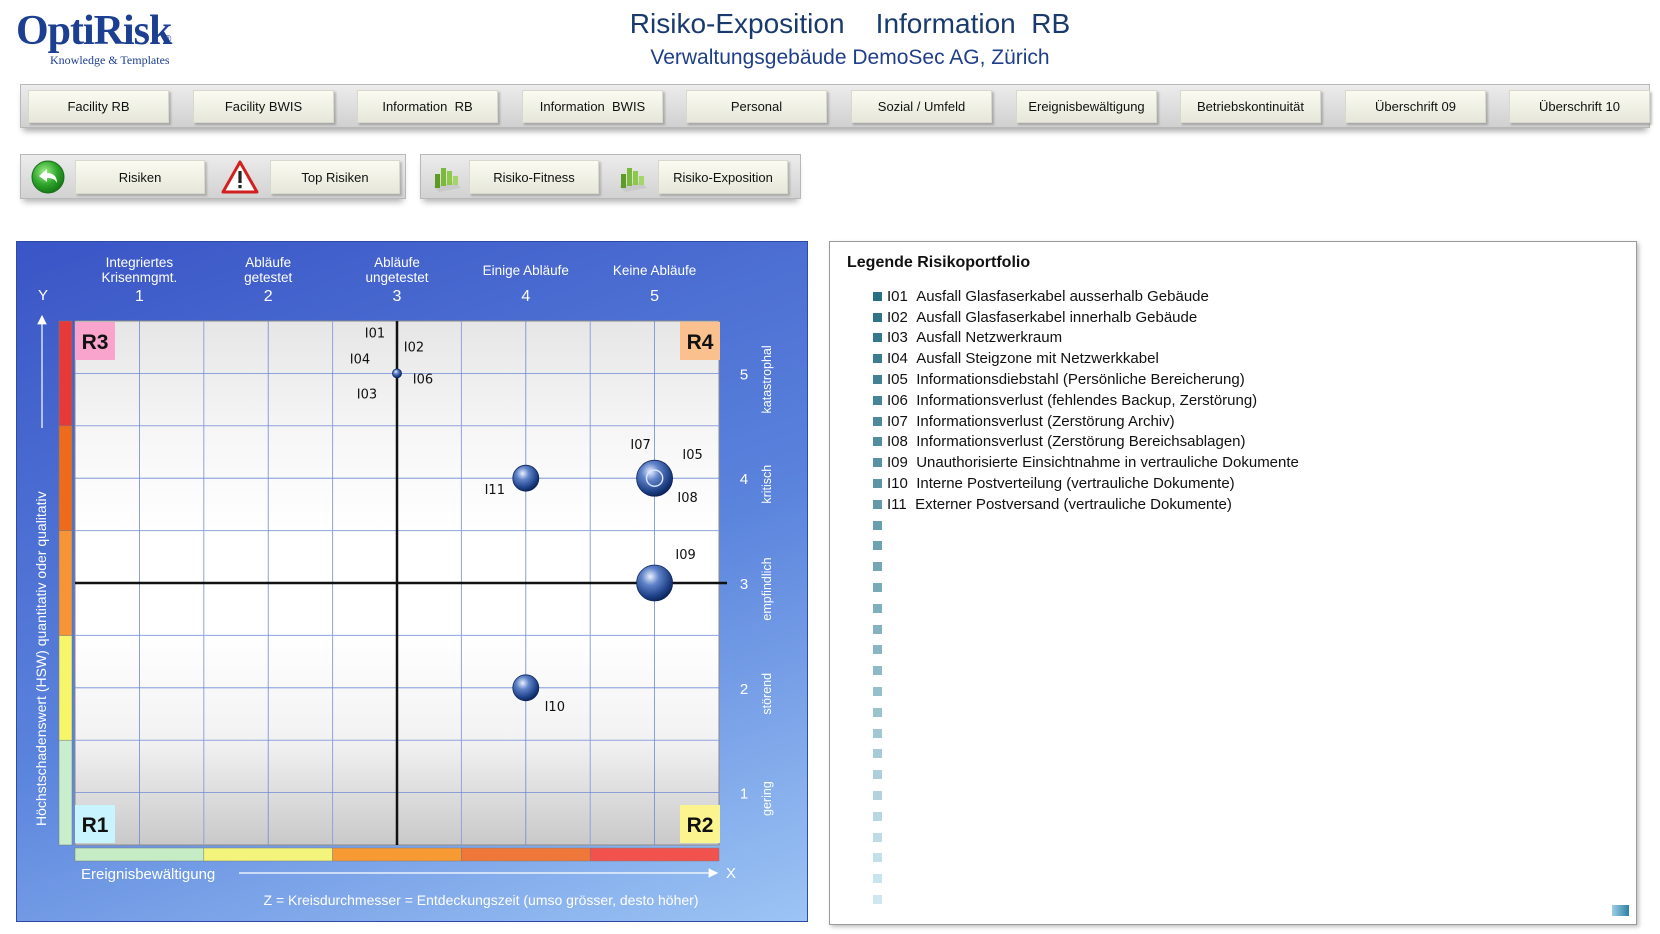  Describe the element at coordinates (268, 296) in the screenshot. I see `x-tick-label: 2` at that location.